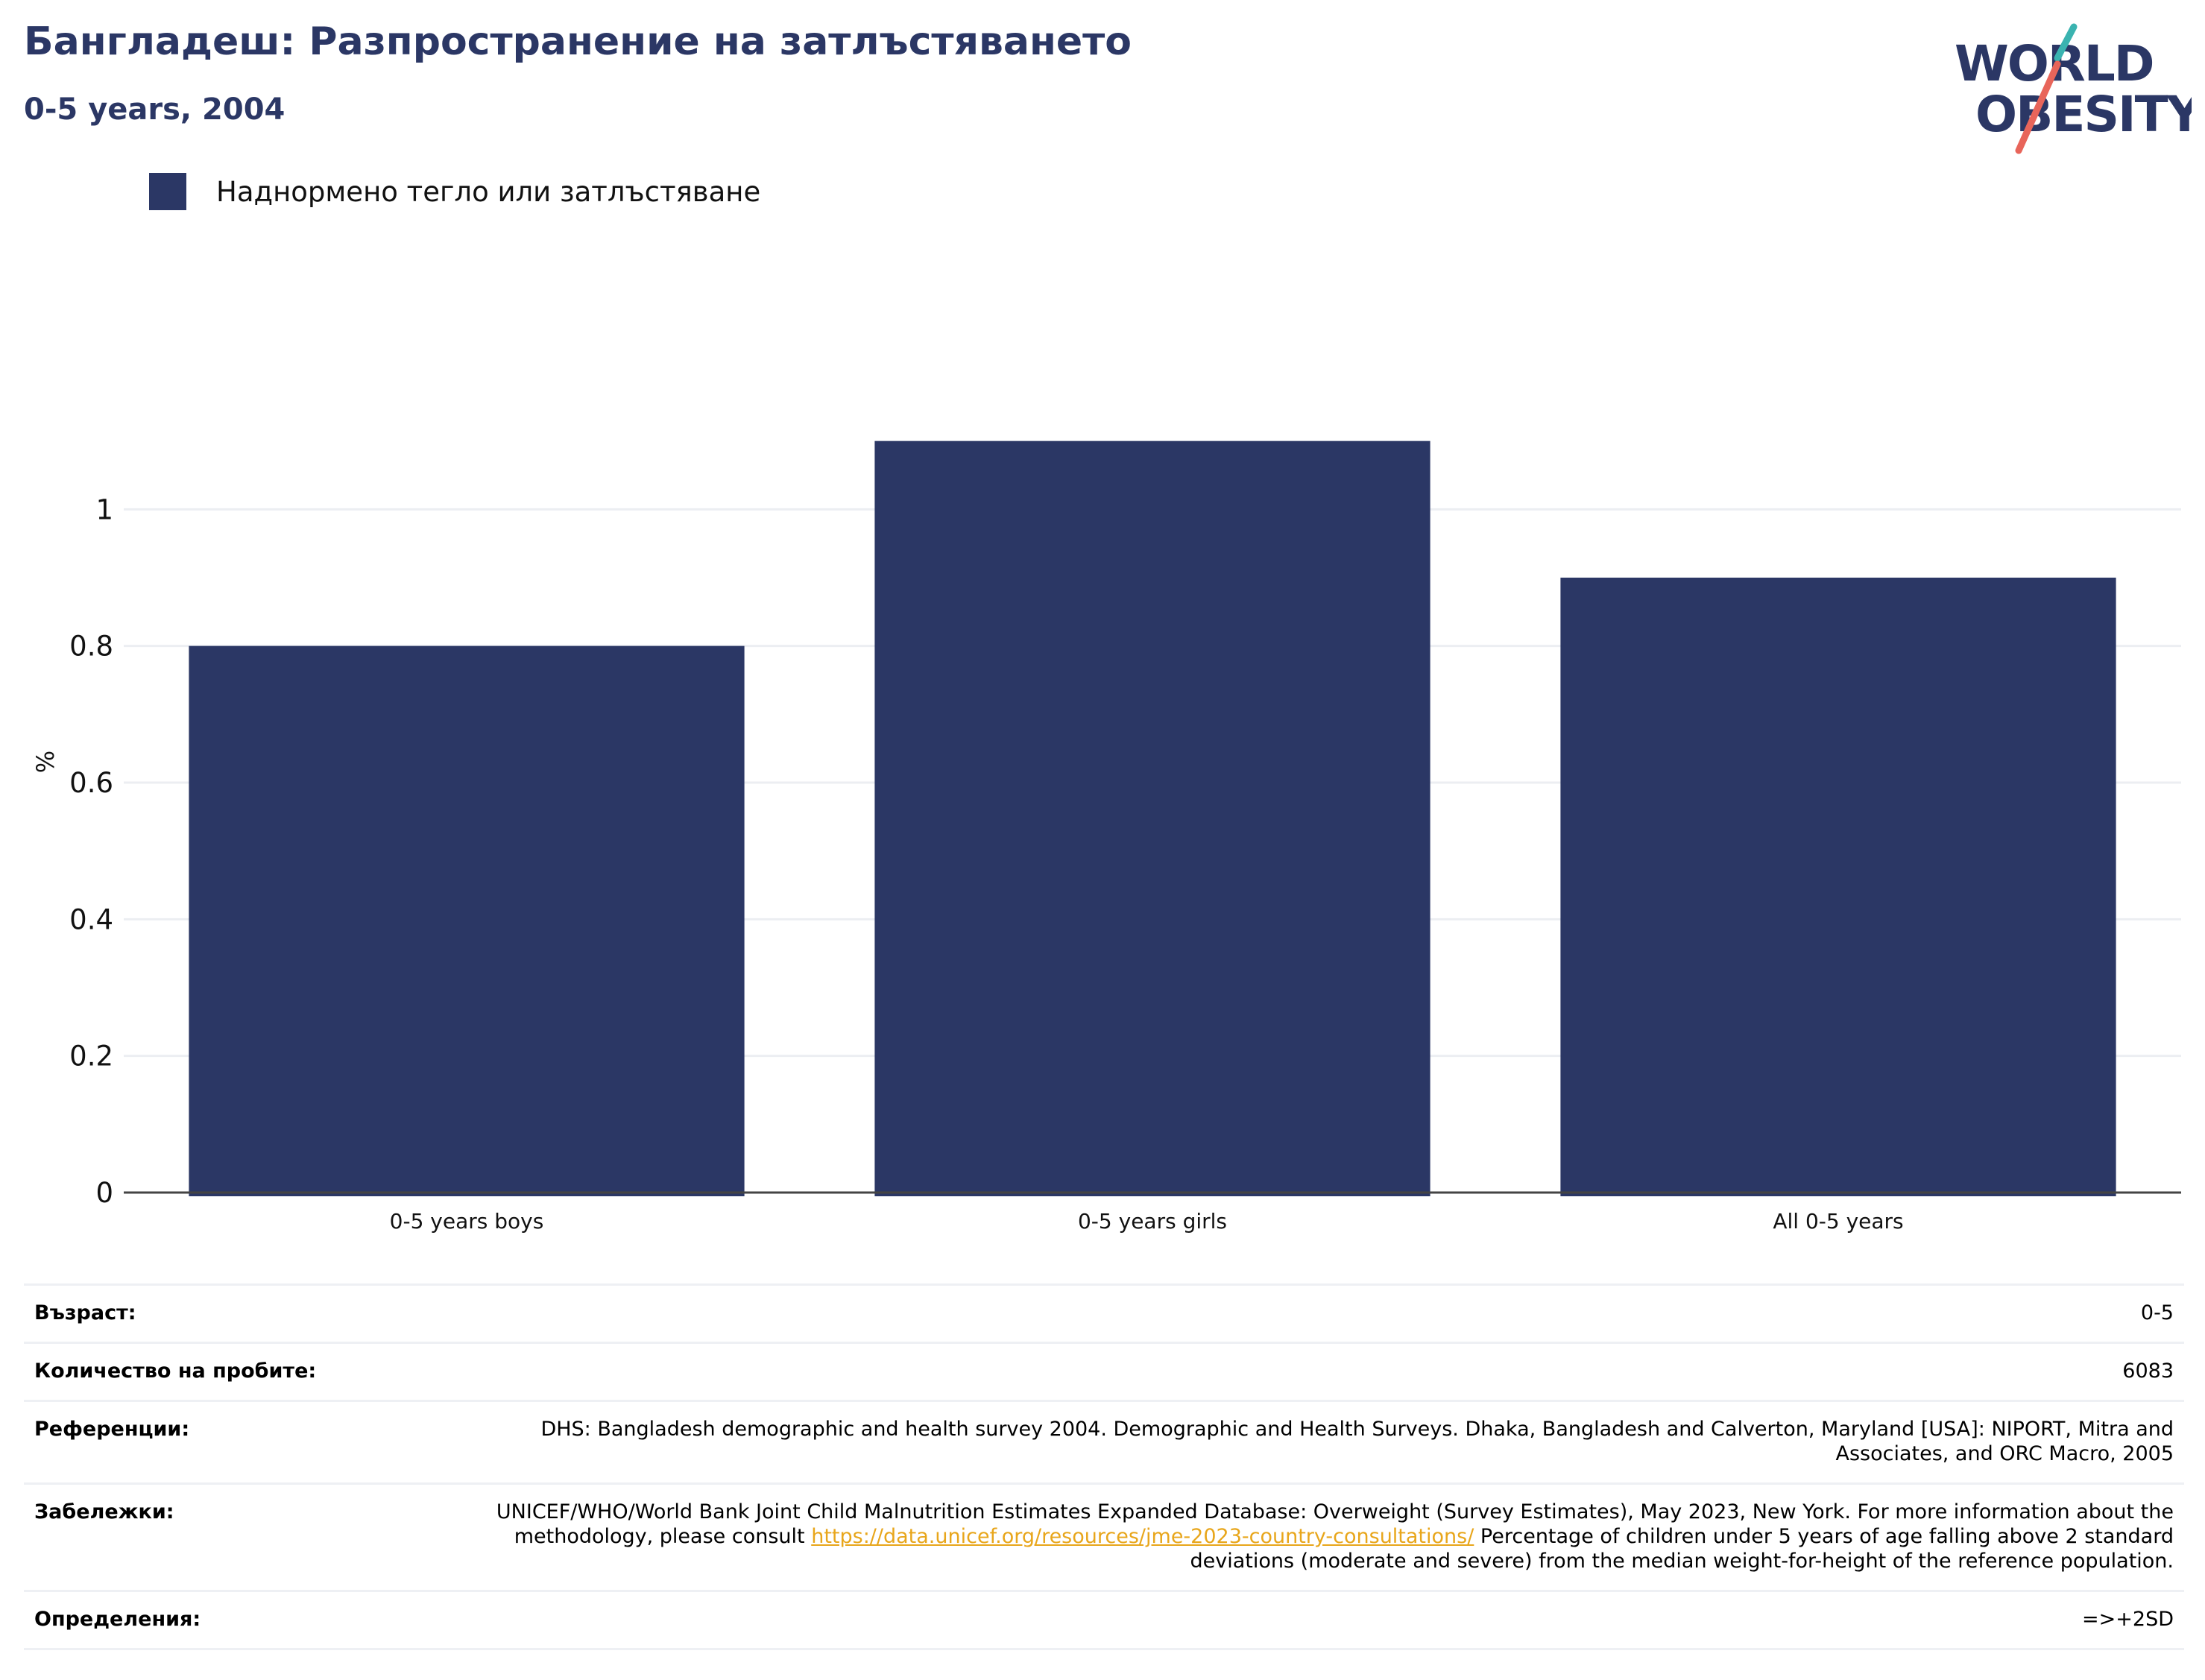 The image size is (2205, 1680). I want to click on world-obesity-logo: WORLD OBESITY, so click(2073, 88).